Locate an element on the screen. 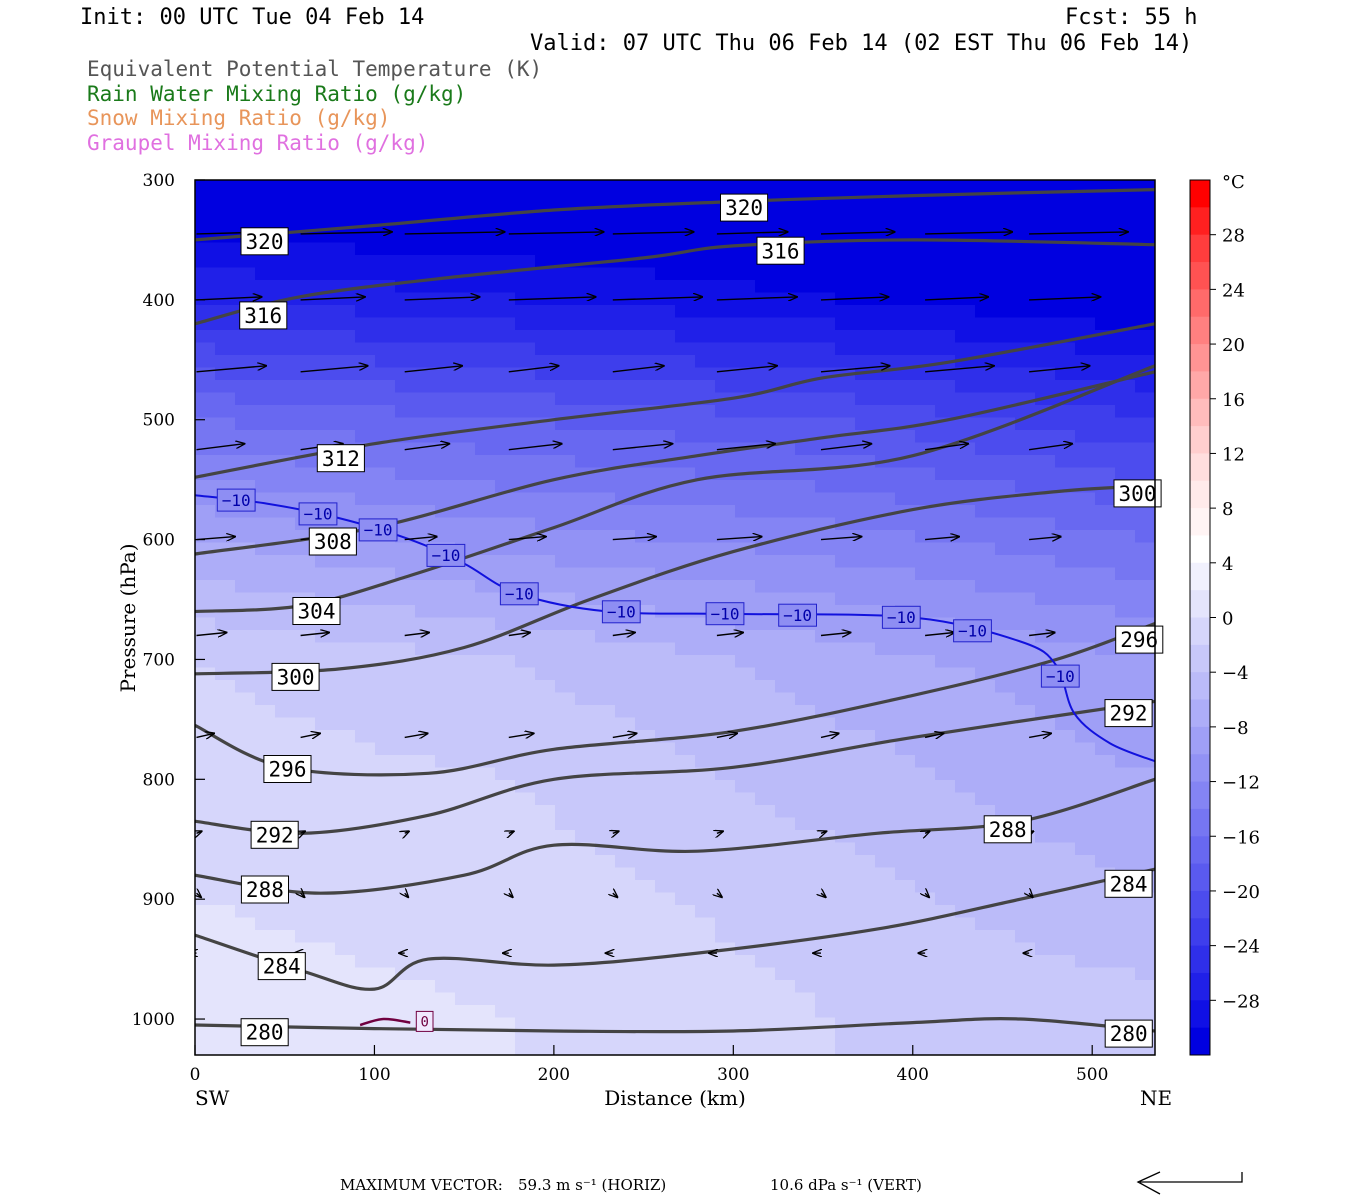  theta-e-line is located at coordinates (675, 400).